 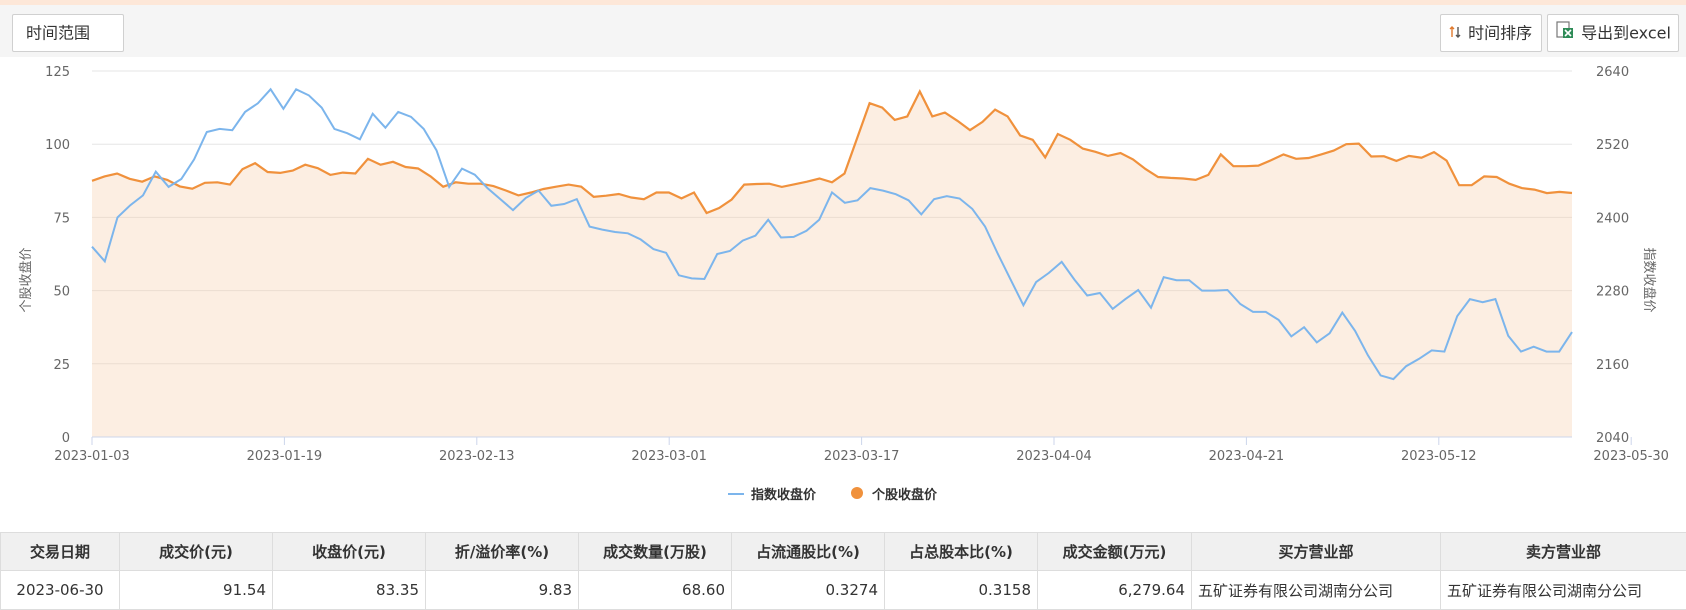 What do you see at coordinates (904, 495) in the screenshot?
I see `legend-stock-label: 个股收盘价` at bounding box center [904, 495].